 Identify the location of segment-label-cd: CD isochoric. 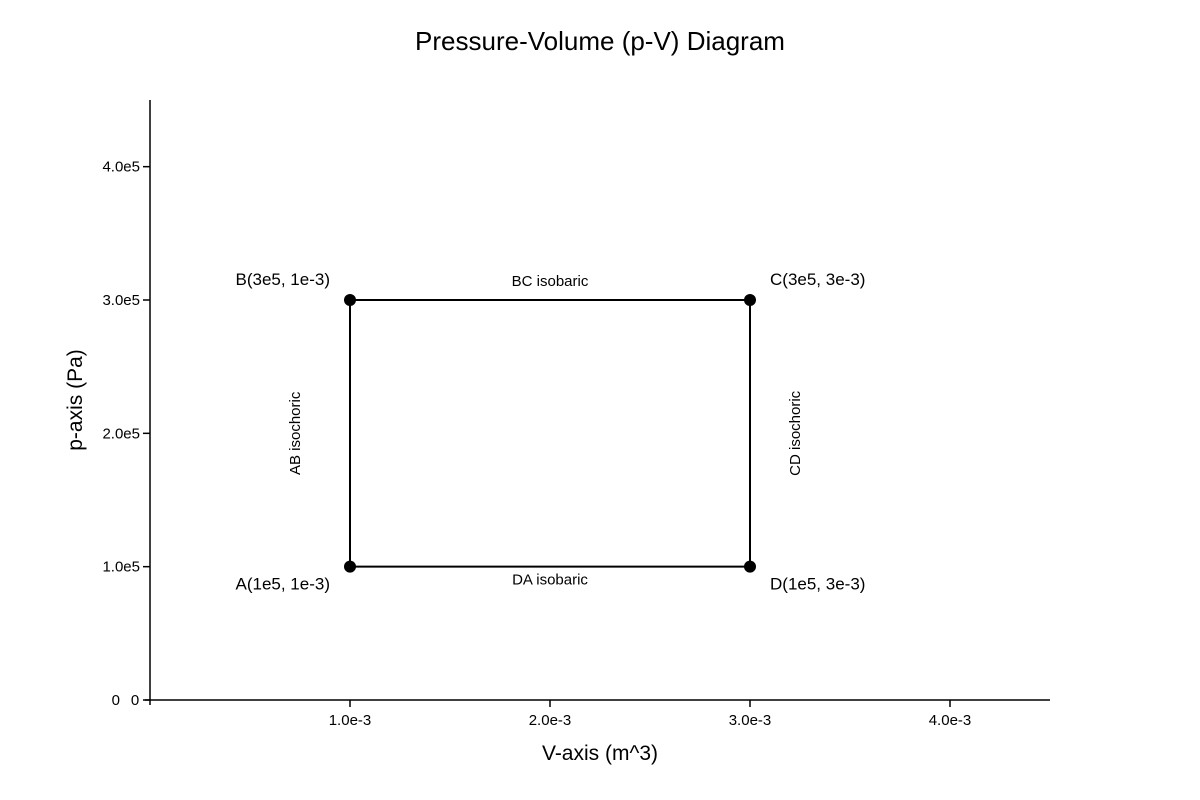
(795, 433).